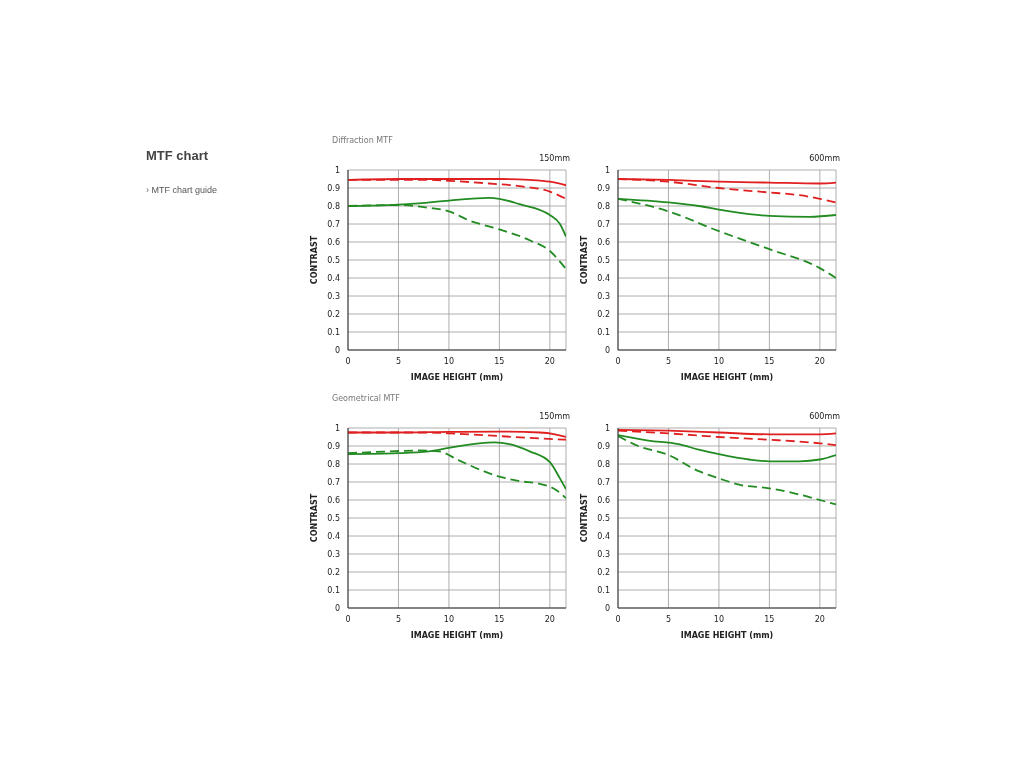 This screenshot has height=768, width=1024. Describe the element at coordinates (182, 190) in the screenshot. I see `text: › MTF chart guide` at that location.